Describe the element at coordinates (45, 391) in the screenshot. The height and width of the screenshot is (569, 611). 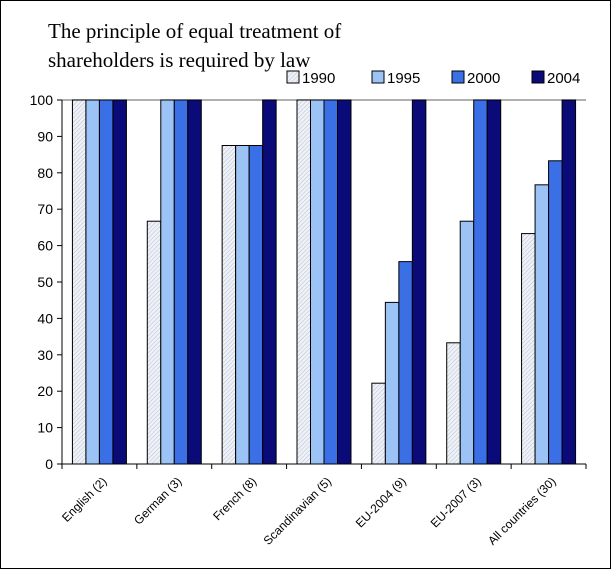
I see `y-tick-label: 20` at that location.